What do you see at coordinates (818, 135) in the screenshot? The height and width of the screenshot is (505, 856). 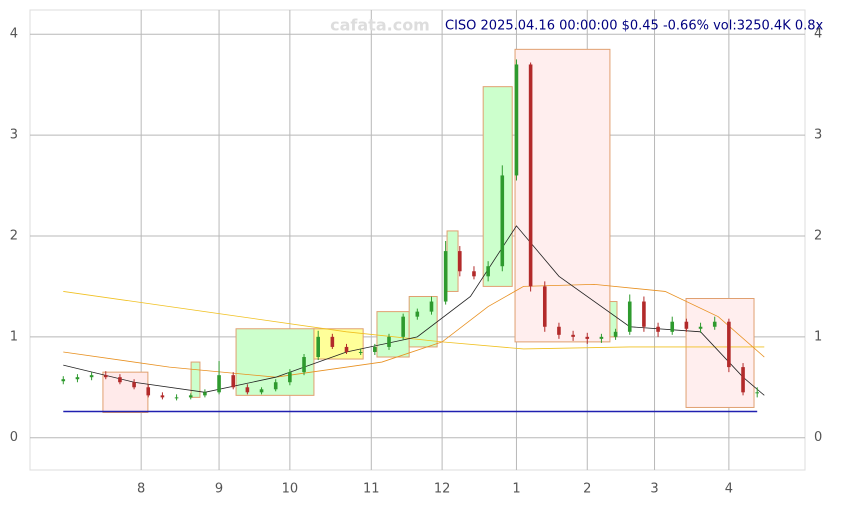 I see `y-tick-label-right: 3` at bounding box center [818, 135].